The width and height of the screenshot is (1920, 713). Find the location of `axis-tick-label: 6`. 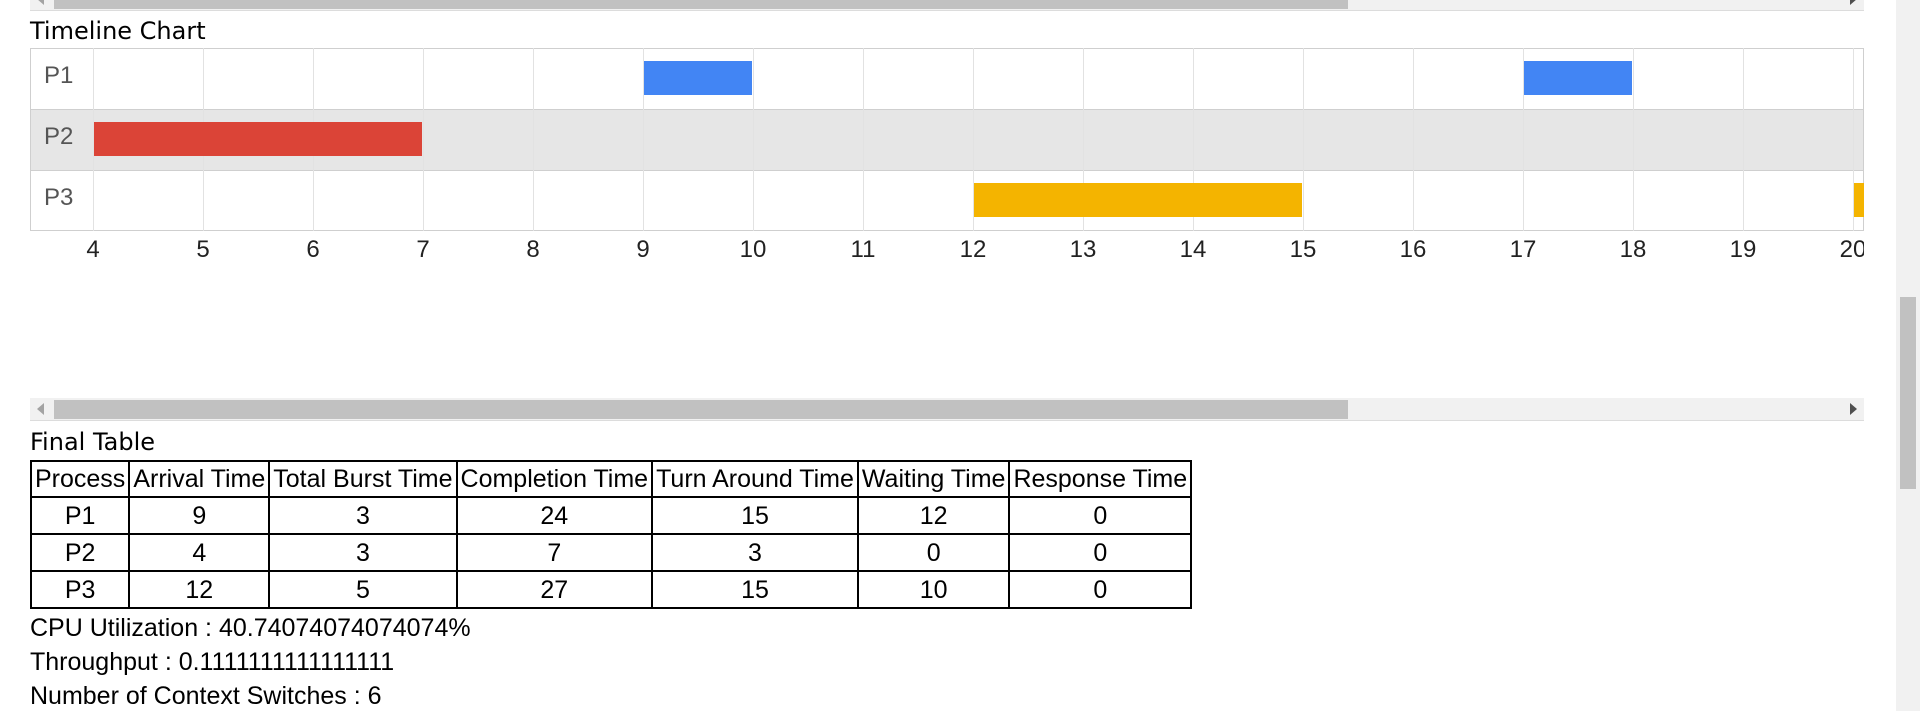

axis-tick-label: 6 is located at coordinates (313, 249).